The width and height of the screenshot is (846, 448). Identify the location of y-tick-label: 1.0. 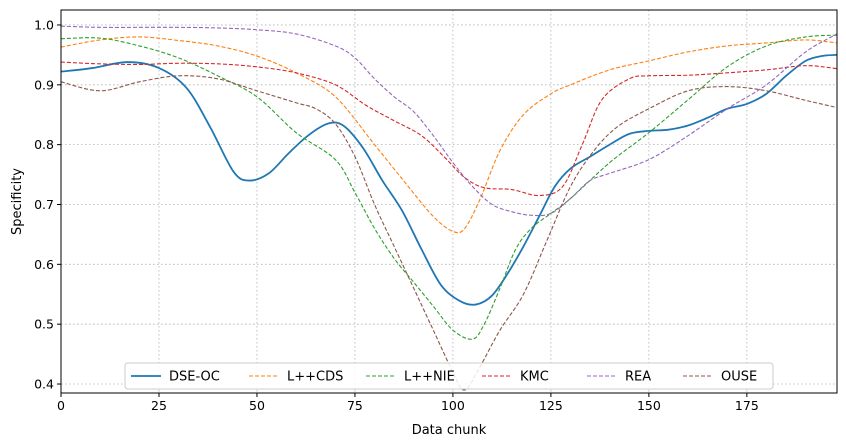
(44, 24).